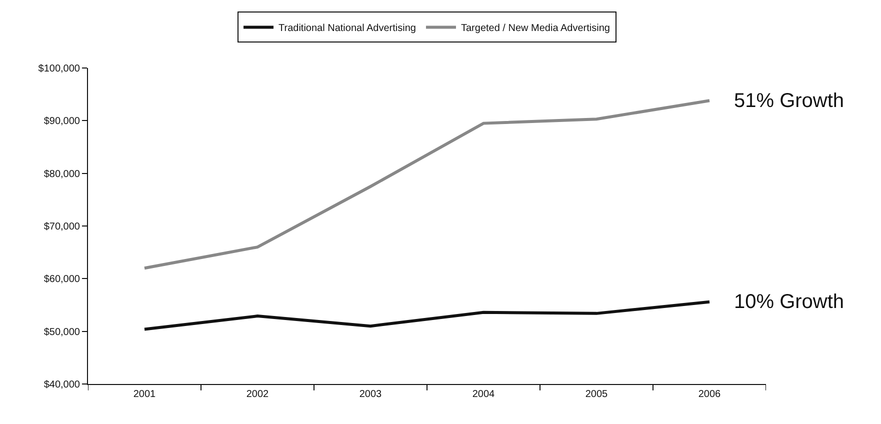  I want to click on legend-label: Traditional National Advertising, so click(347, 28).